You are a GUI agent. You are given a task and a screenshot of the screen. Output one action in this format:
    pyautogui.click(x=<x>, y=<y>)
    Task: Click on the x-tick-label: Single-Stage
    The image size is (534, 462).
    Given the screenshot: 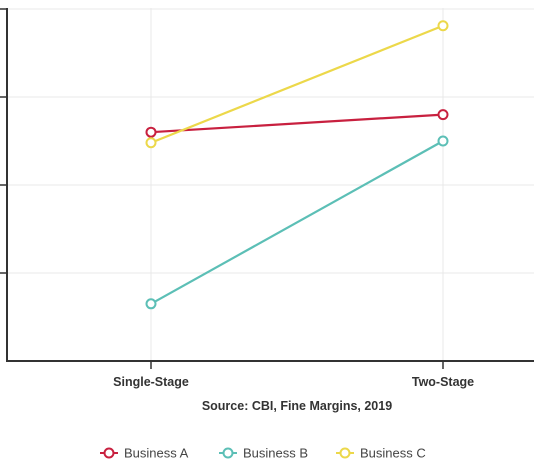 What is the action you would take?
    pyautogui.click(x=151, y=382)
    